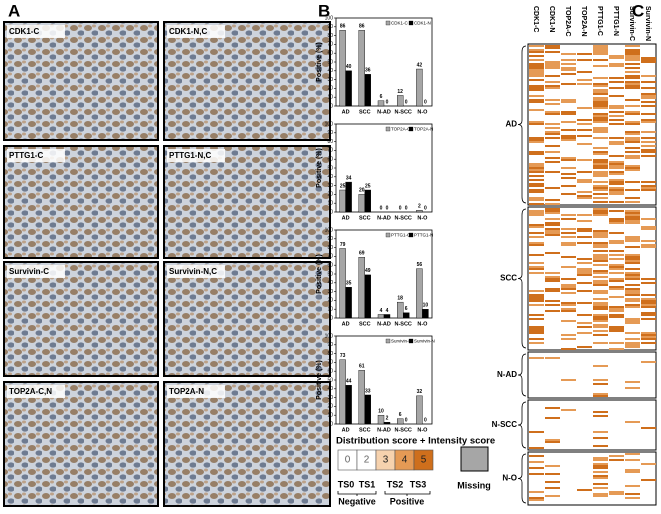  I want to click on y-tick-label: 10, so click(330, 416).